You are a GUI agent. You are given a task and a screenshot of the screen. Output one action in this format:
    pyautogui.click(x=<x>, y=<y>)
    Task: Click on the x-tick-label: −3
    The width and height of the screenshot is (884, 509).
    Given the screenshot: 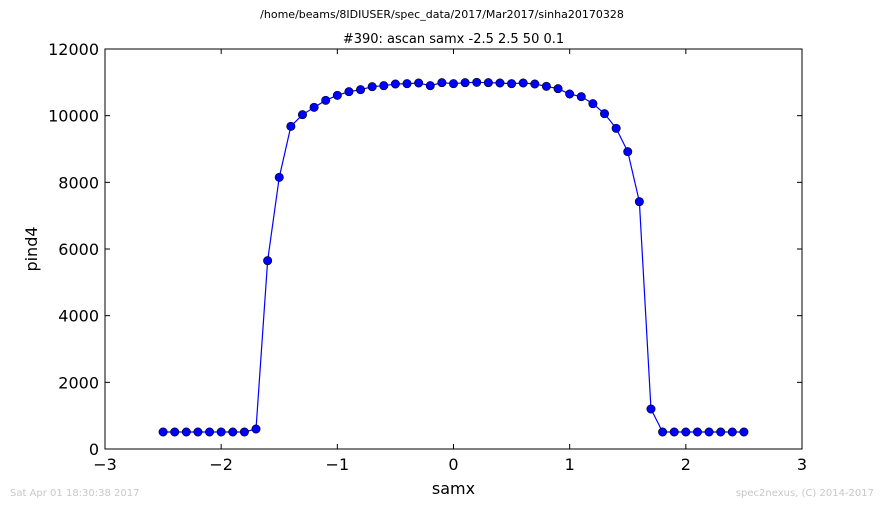 What is the action you would take?
    pyautogui.click(x=105, y=464)
    